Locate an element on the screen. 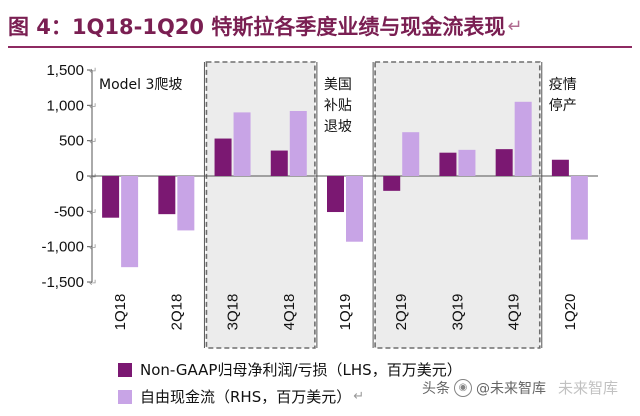  watermark-prefix: 头条 is located at coordinates (435, 388).